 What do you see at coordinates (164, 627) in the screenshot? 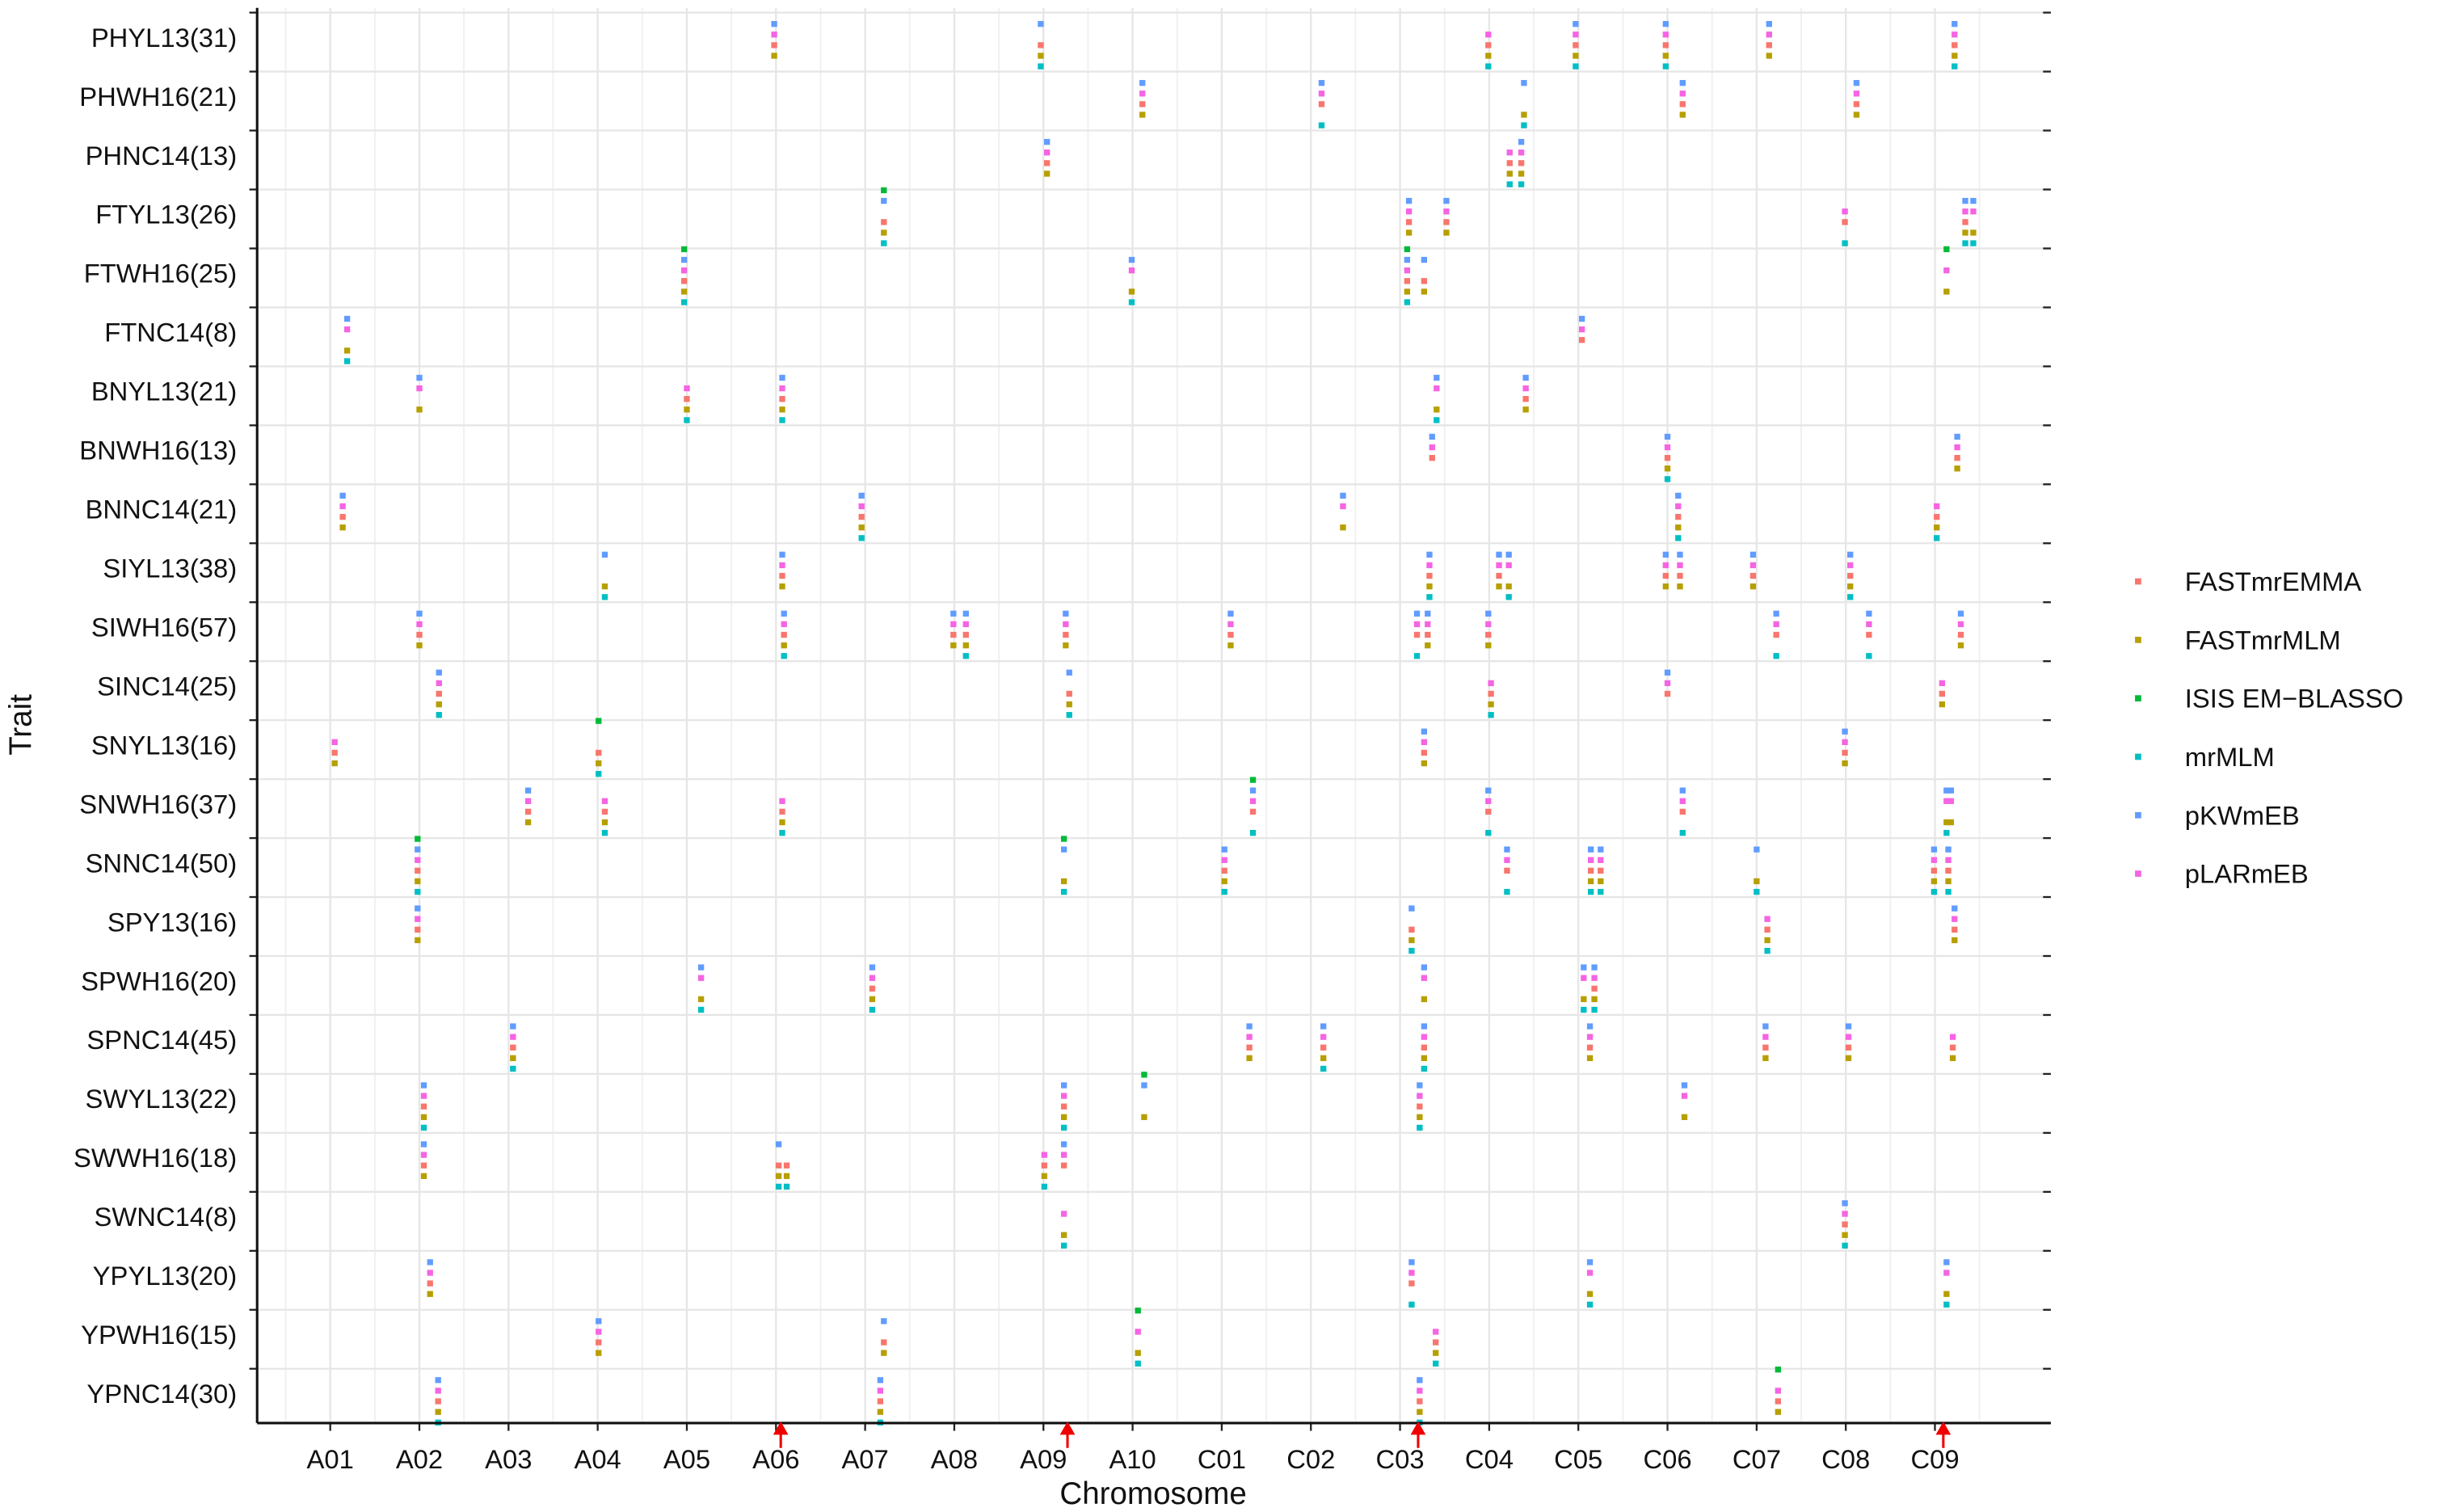
I see `y-tick-label: SIWH16(57)` at bounding box center [164, 627].